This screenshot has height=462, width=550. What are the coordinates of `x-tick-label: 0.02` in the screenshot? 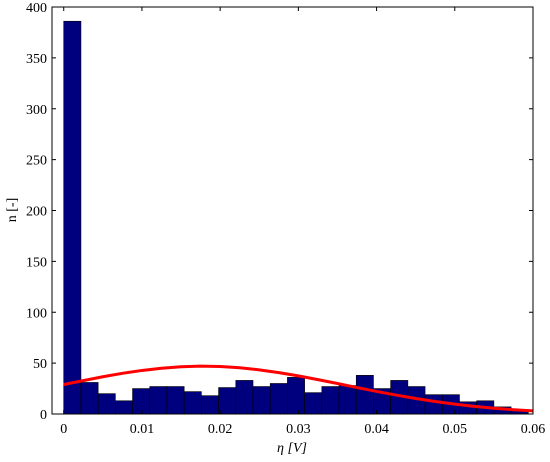 It's located at (220, 429).